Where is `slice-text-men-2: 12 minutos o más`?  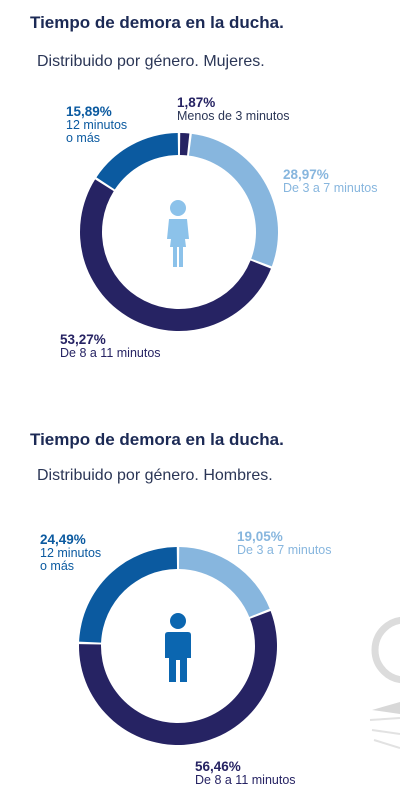 slice-text-men-2: 12 minutos o más is located at coordinates (71, 559).